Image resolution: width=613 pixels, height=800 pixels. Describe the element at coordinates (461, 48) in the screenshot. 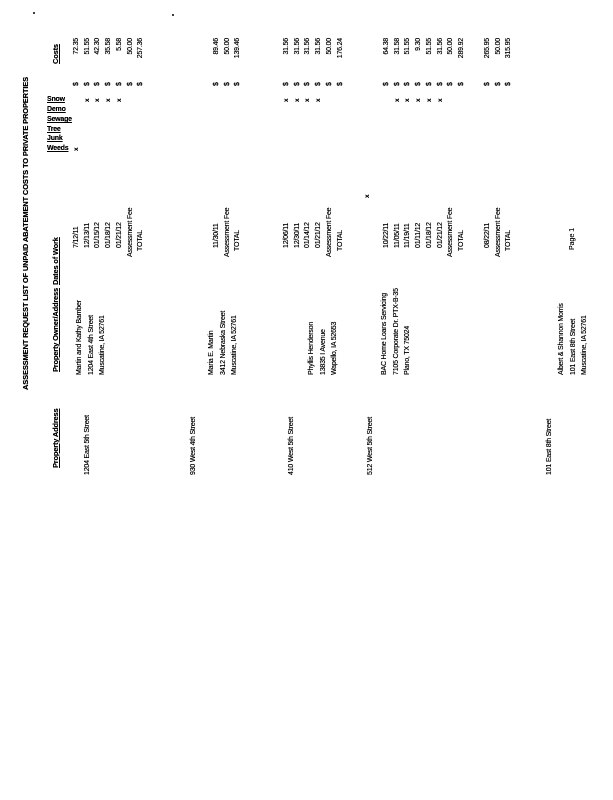

I see `cost-amount: 289.92` at that location.